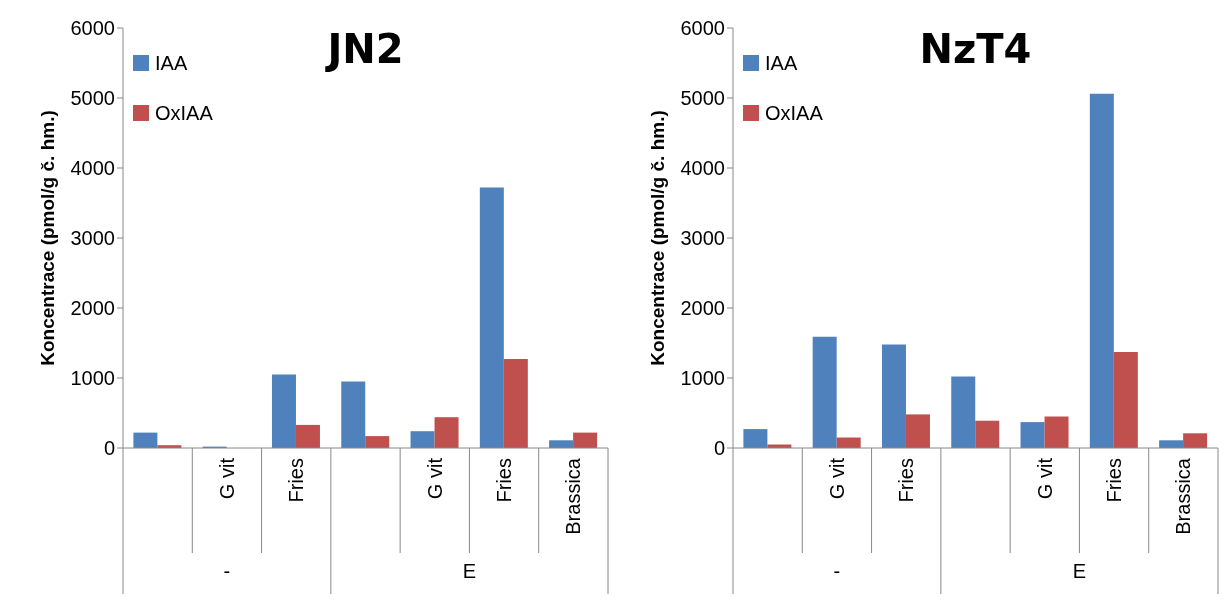  Describe the element at coordinates (365, 49) in the screenshot. I see `chart-title: JN2` at that location.